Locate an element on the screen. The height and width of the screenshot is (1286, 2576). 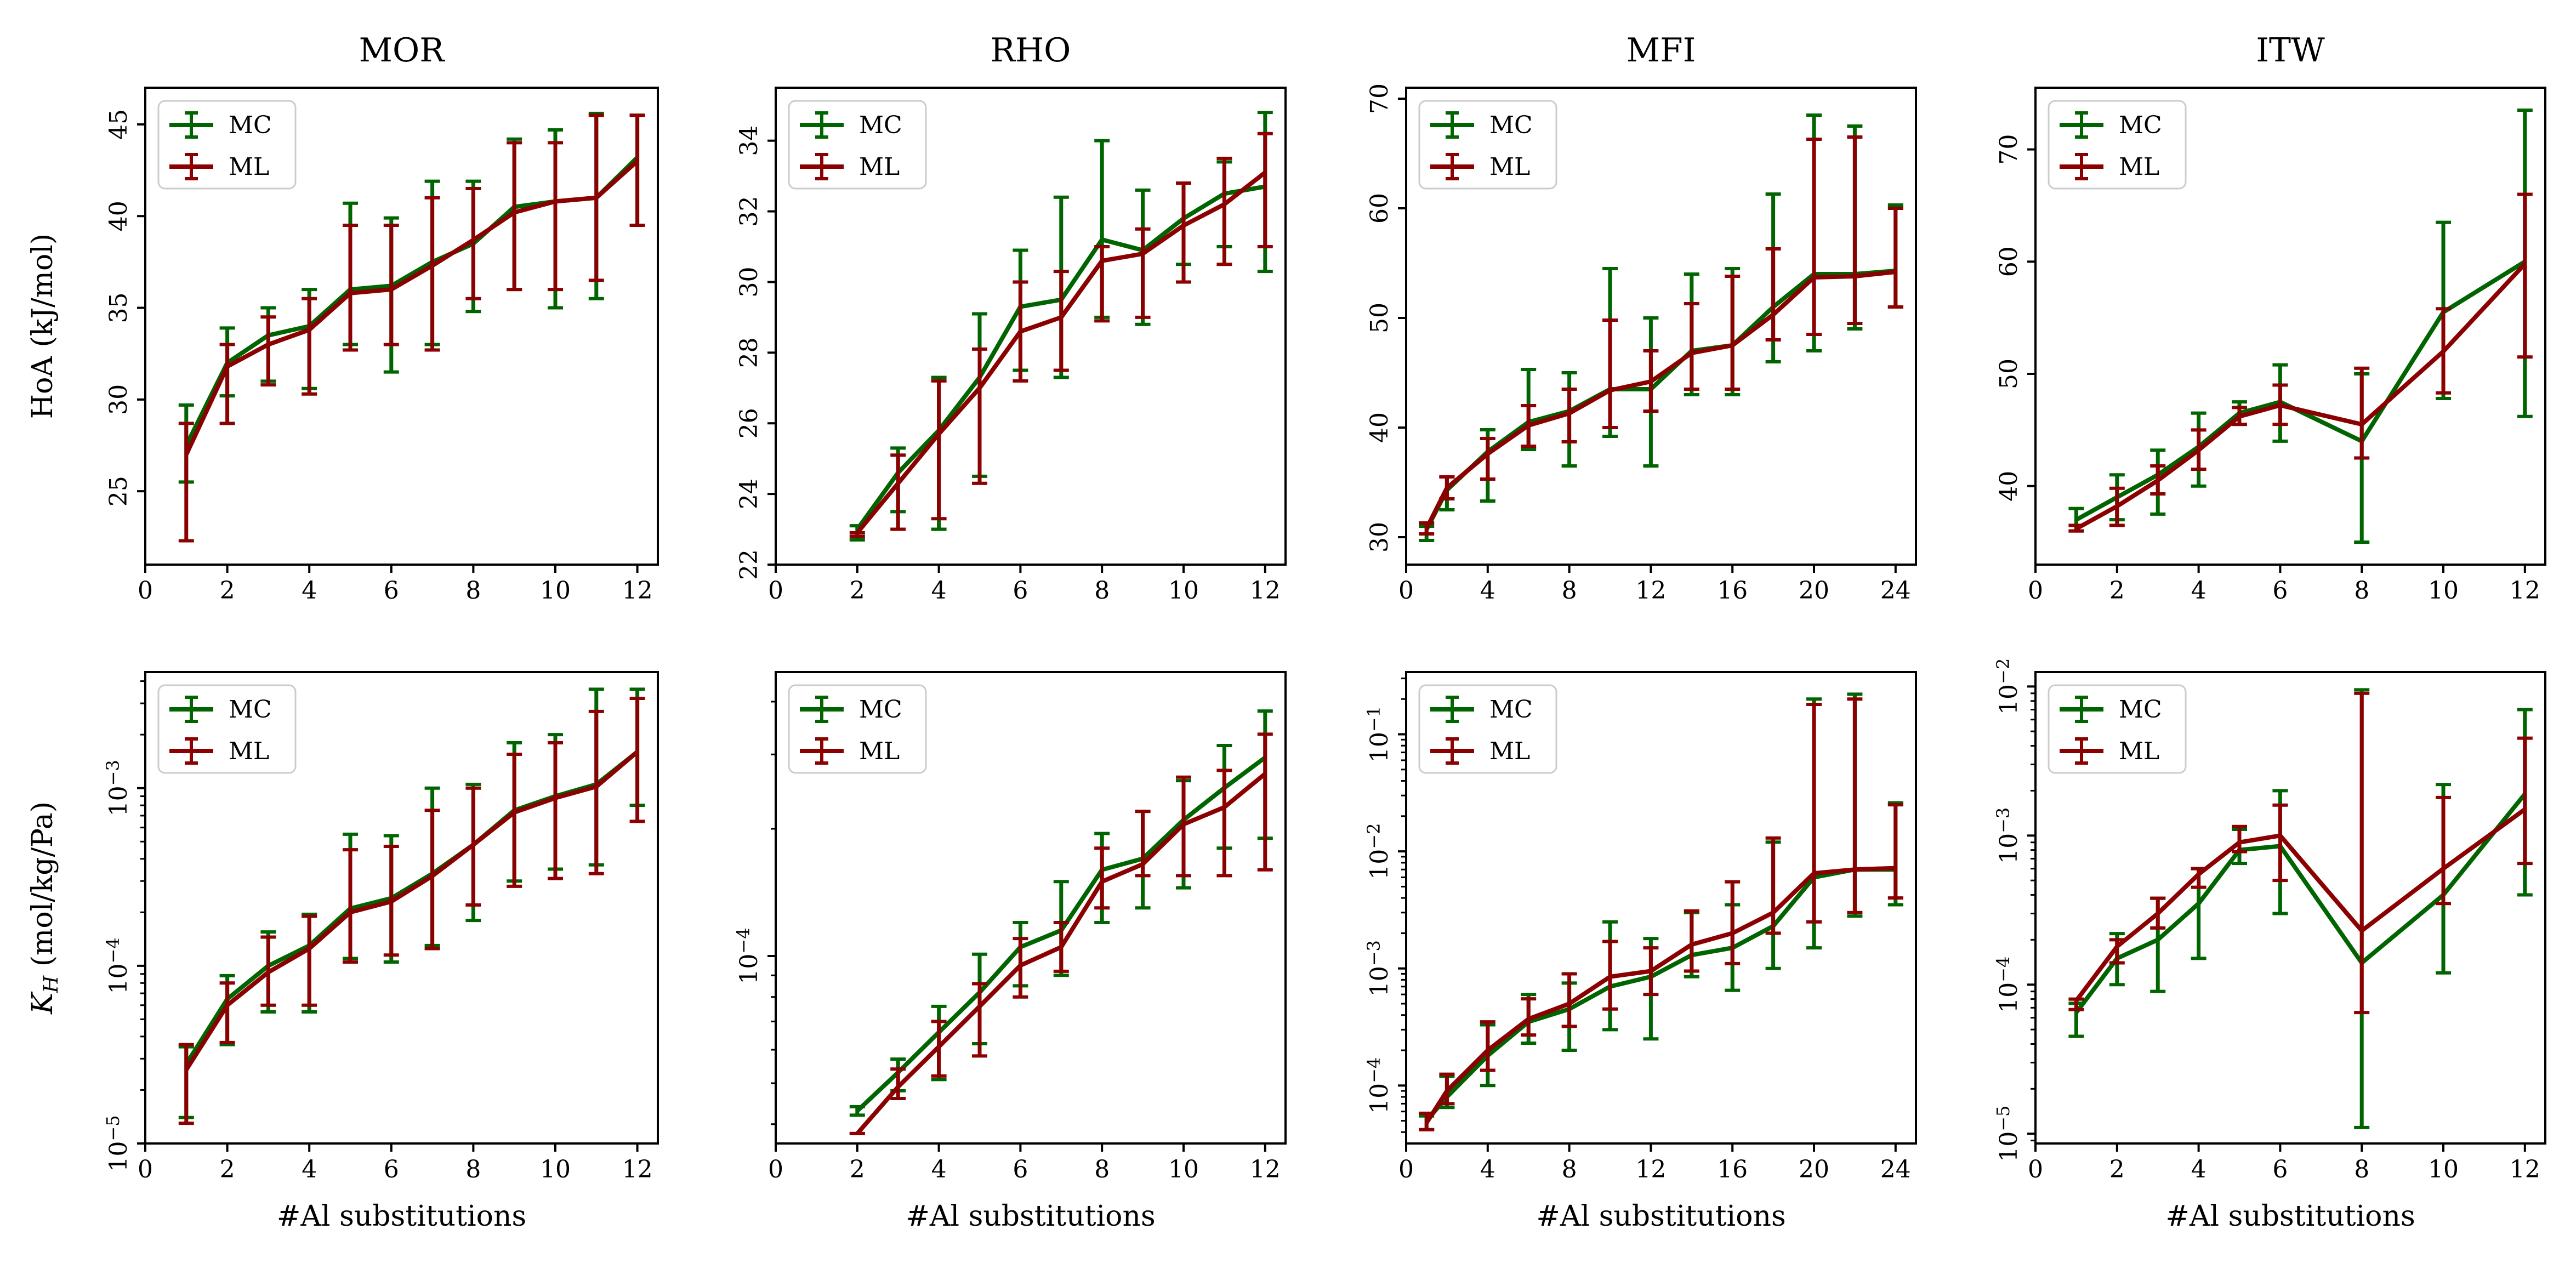
subplot-title: MFI is located at coordinates (1661, 50).